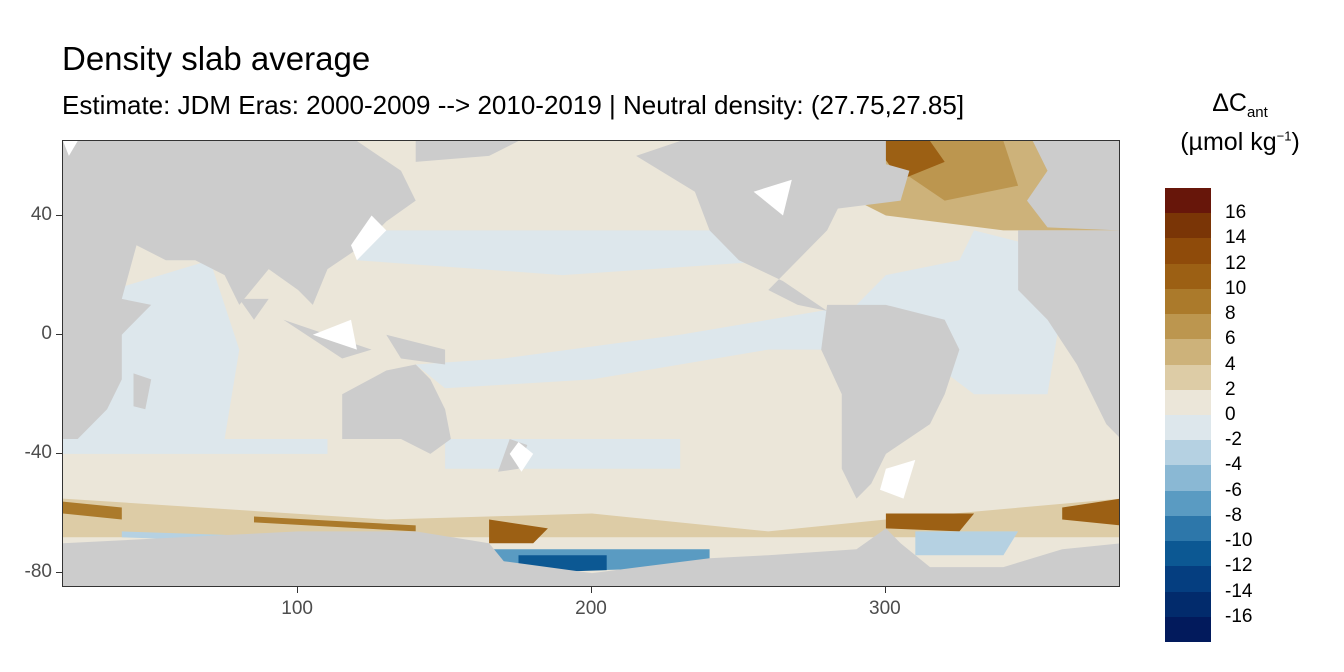 This screenshot has width=1344, height=672. I want to click on drake-warm-patch, so click(930, 522).